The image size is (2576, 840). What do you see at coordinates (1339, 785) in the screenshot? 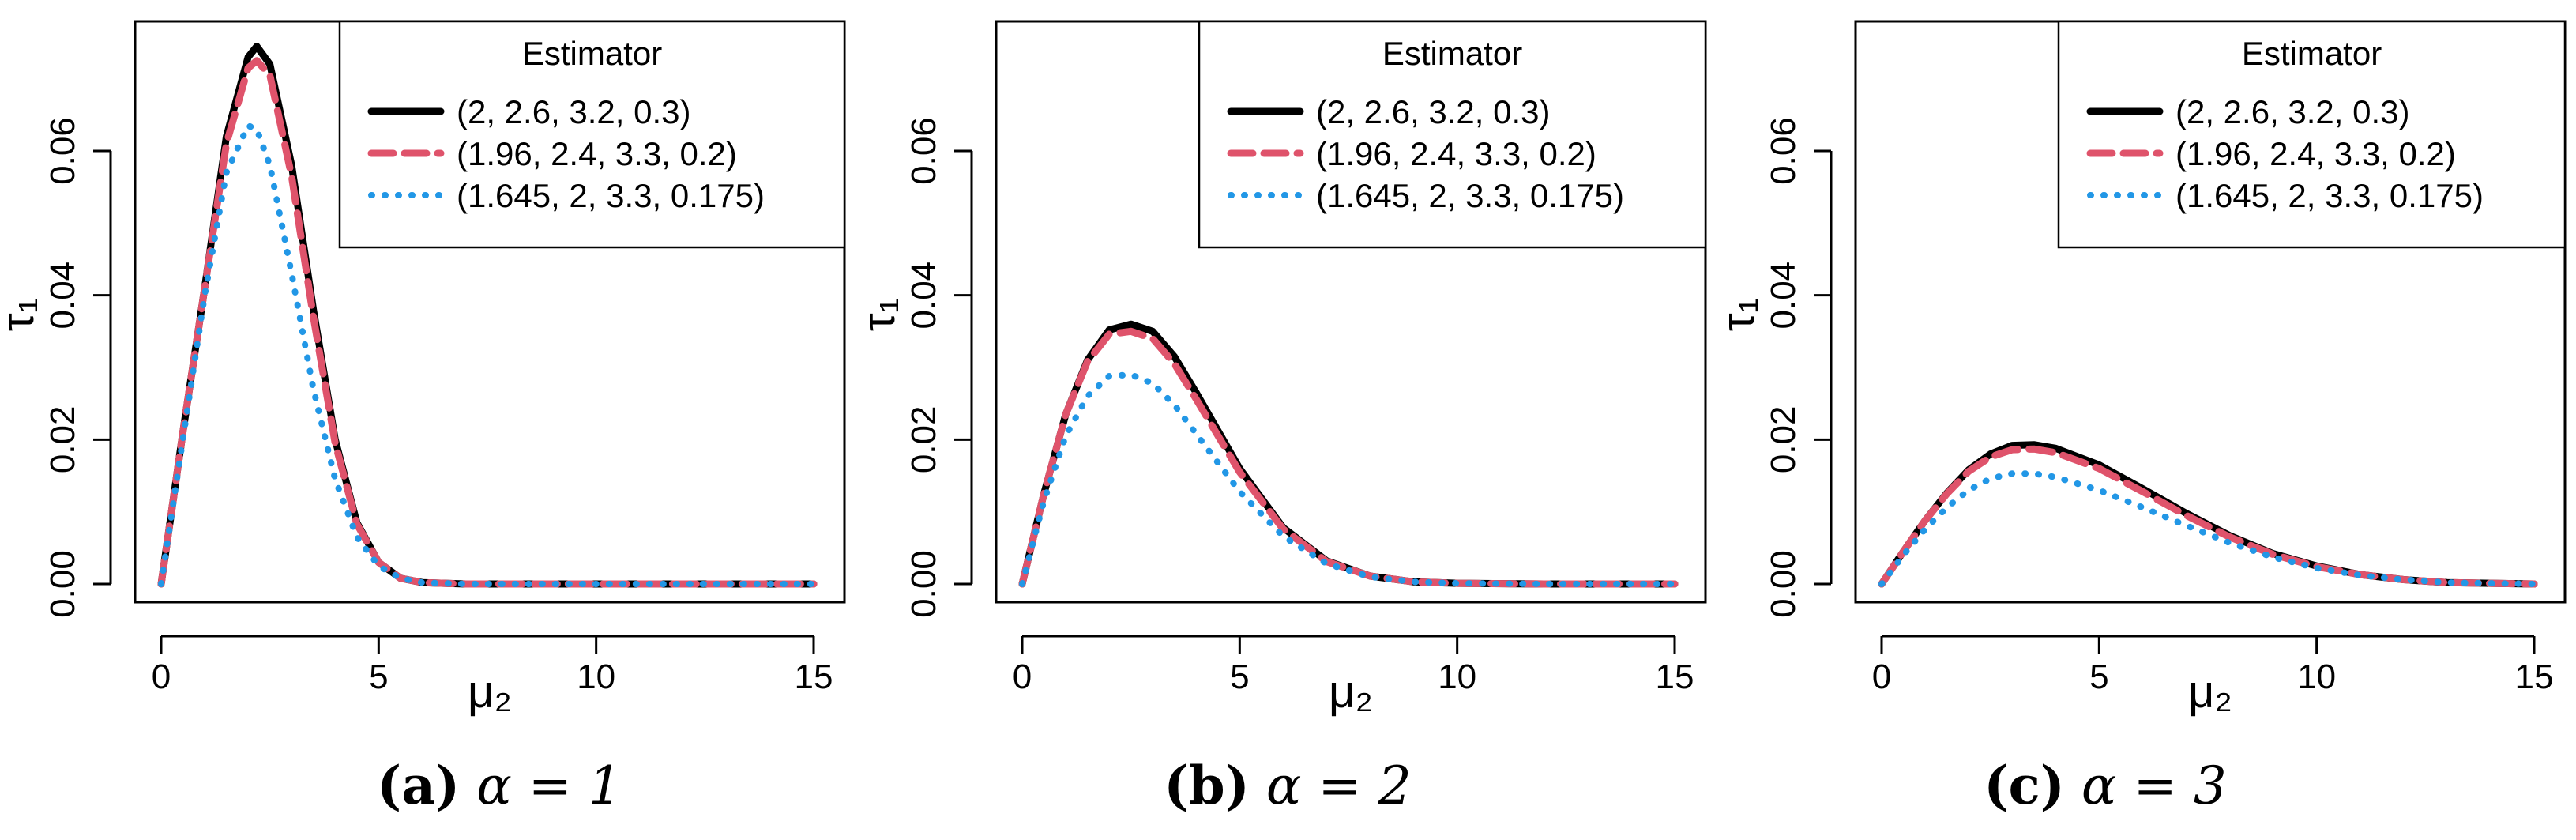
I see `caption-b-text: α = 2` at bounding box center [1339, 785].